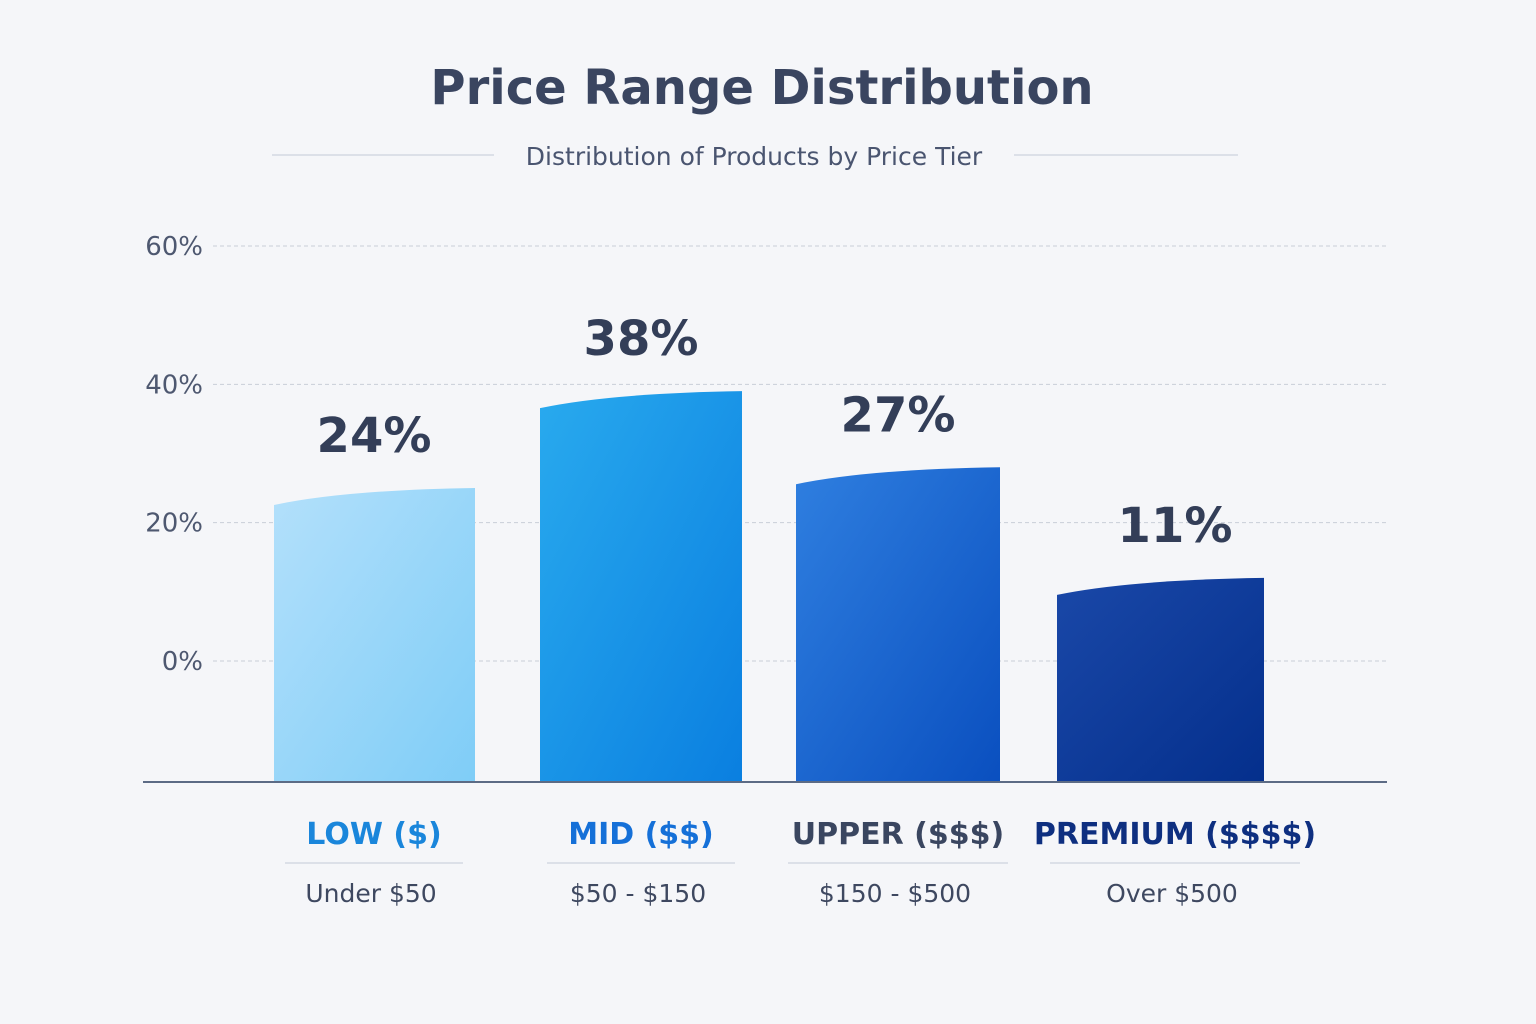  What do you see at coordinates (754, 156) in the screenshot?
I see `chart-subtitle: Distribution of Products by Price Tier` at bounding box center [754, 156].